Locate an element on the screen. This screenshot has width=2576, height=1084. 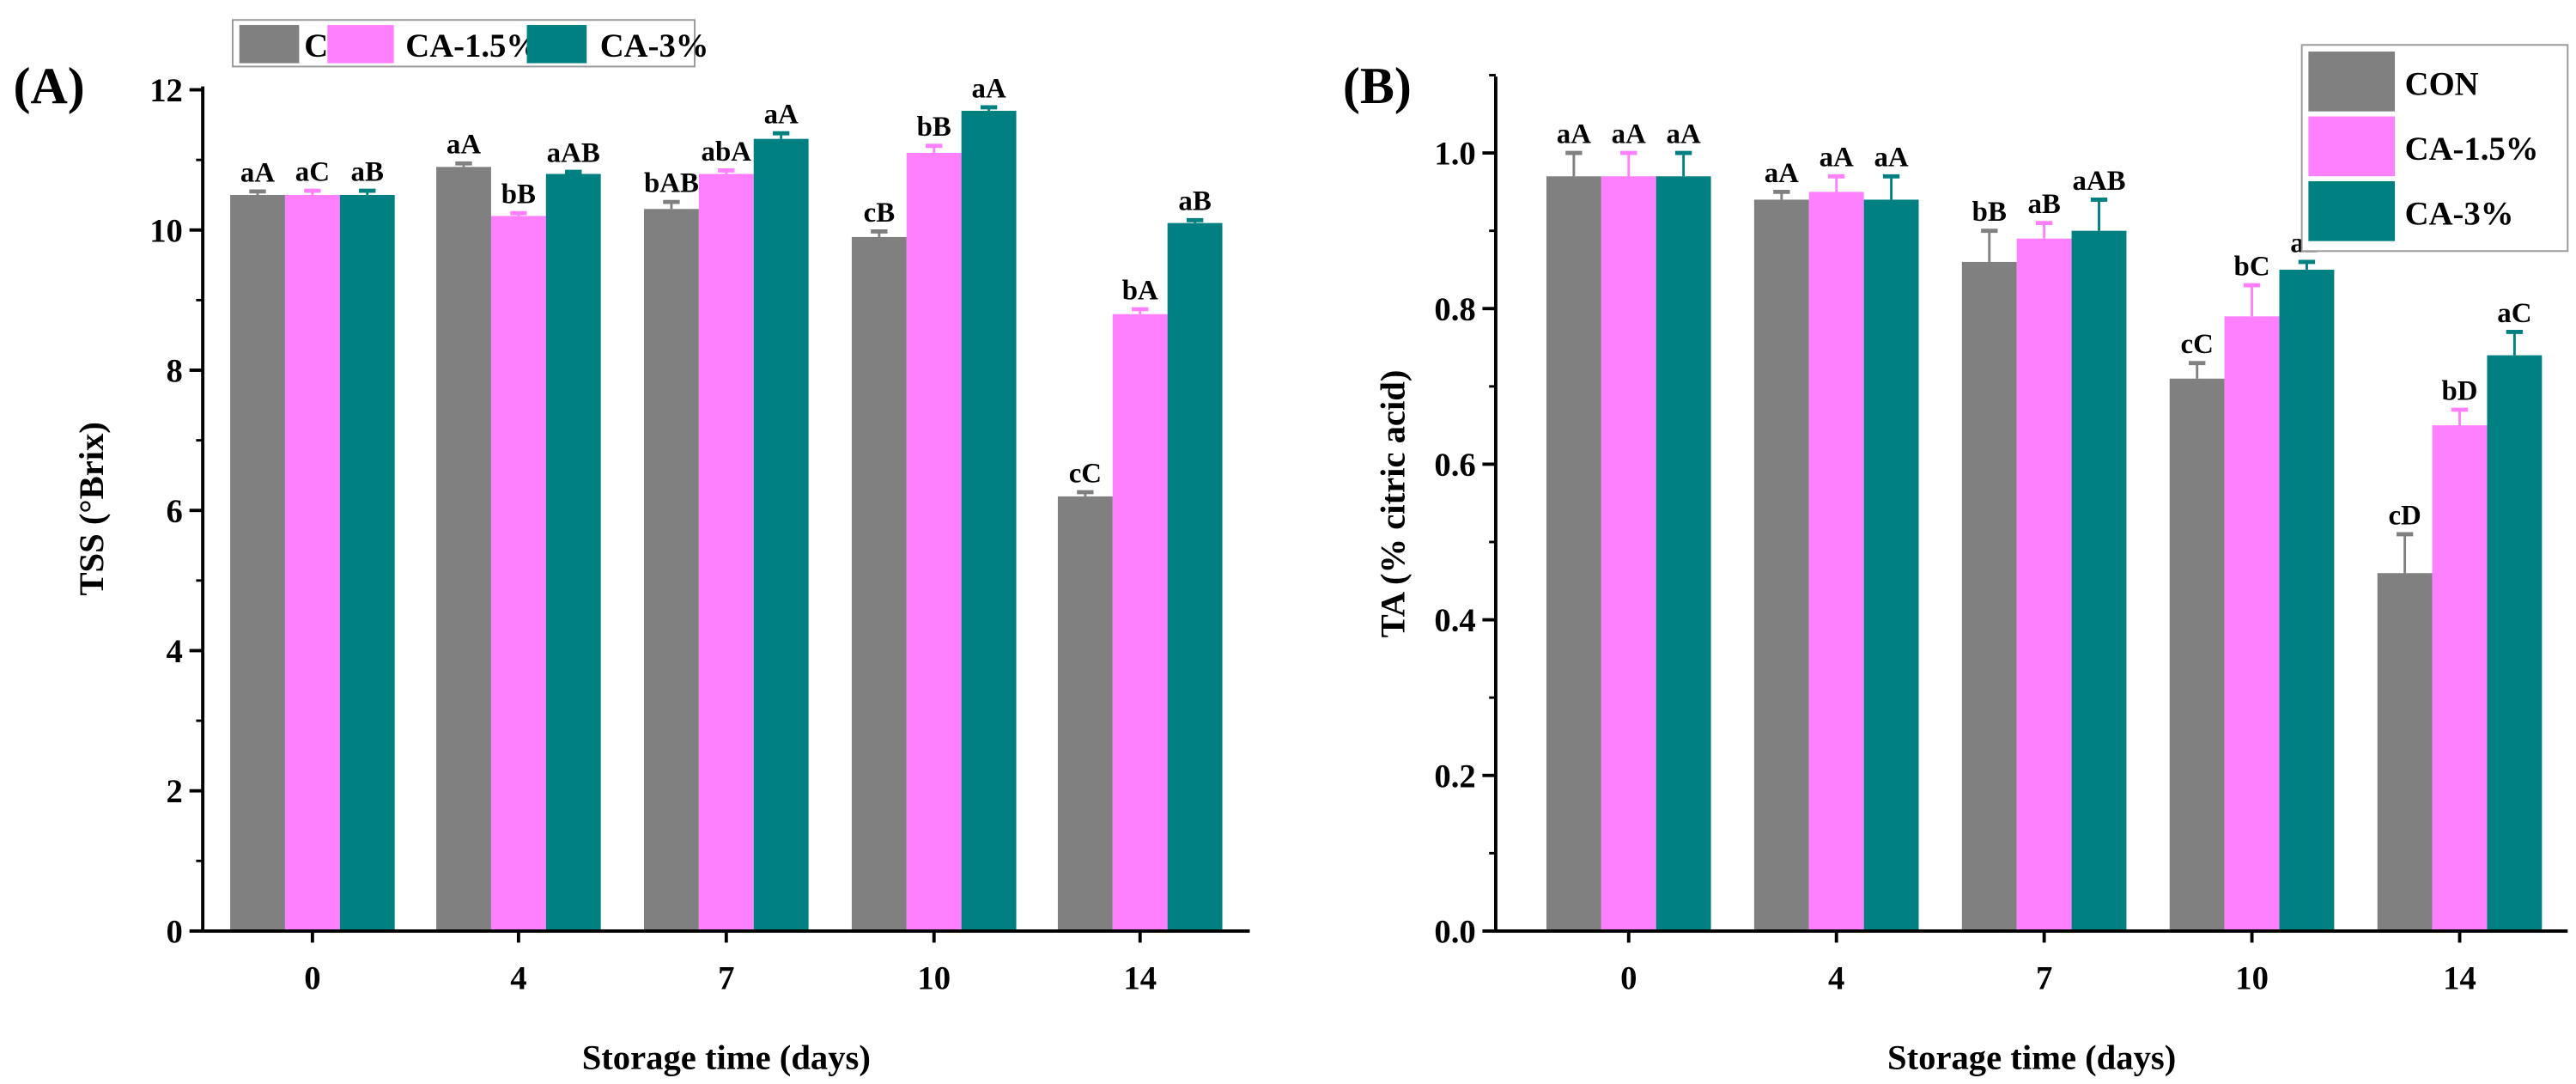
y-tick-label: 12 is located at coordinates (166, 91).